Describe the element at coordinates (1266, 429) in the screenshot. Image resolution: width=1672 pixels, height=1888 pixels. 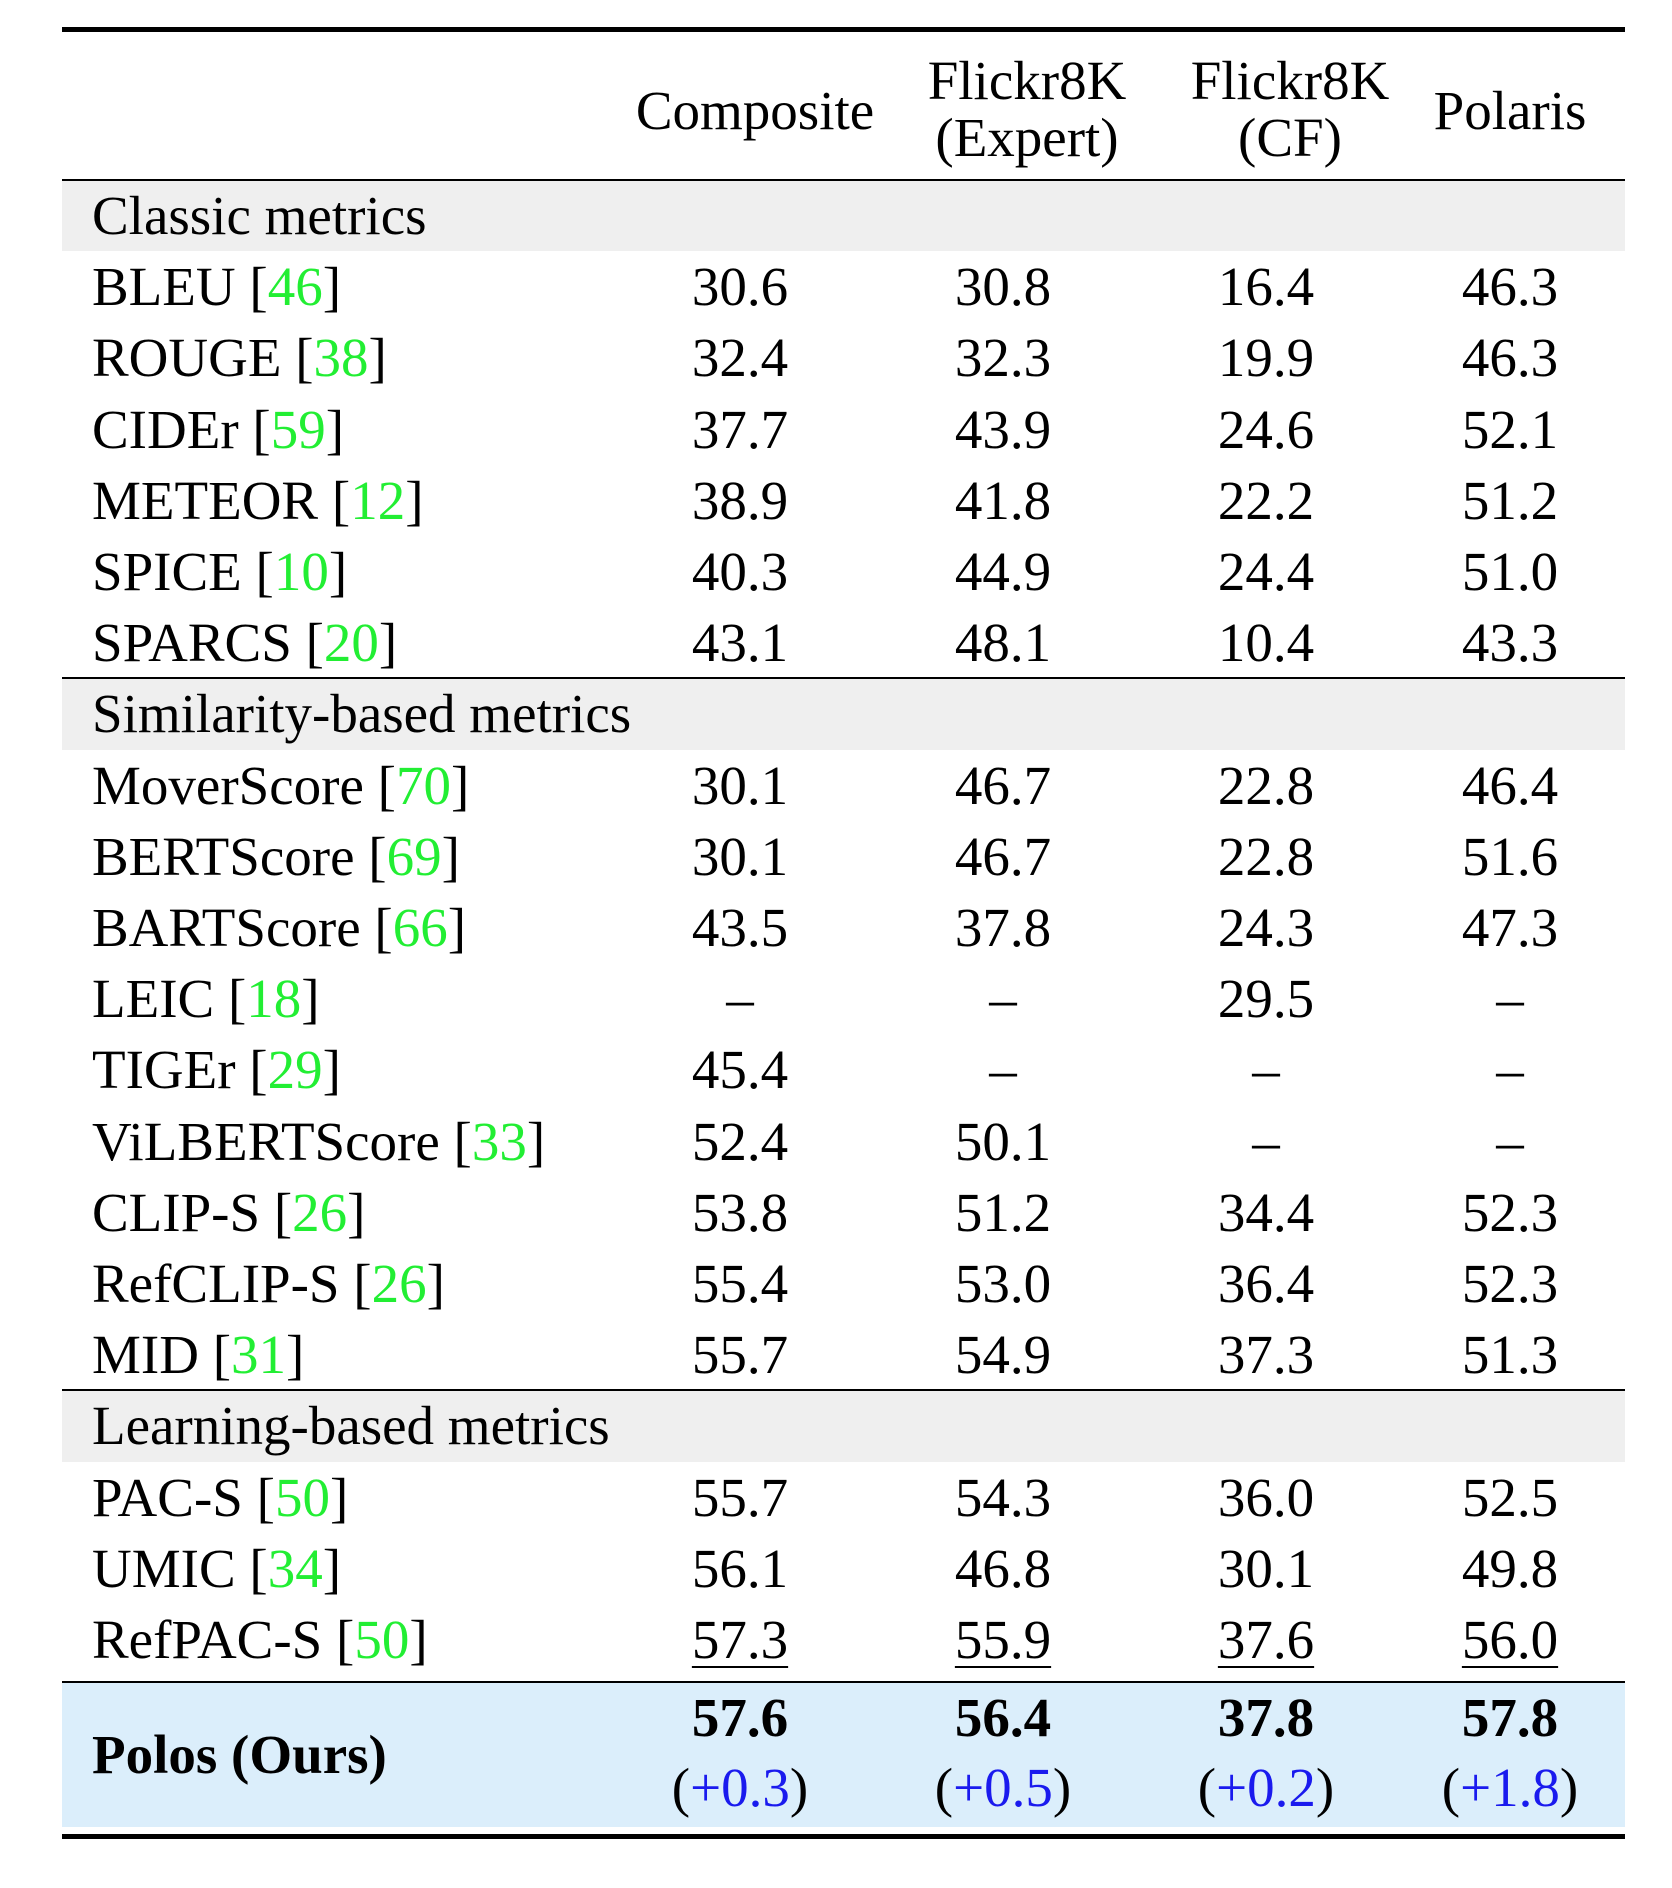
I see `value-cf: 24.6` at that location.